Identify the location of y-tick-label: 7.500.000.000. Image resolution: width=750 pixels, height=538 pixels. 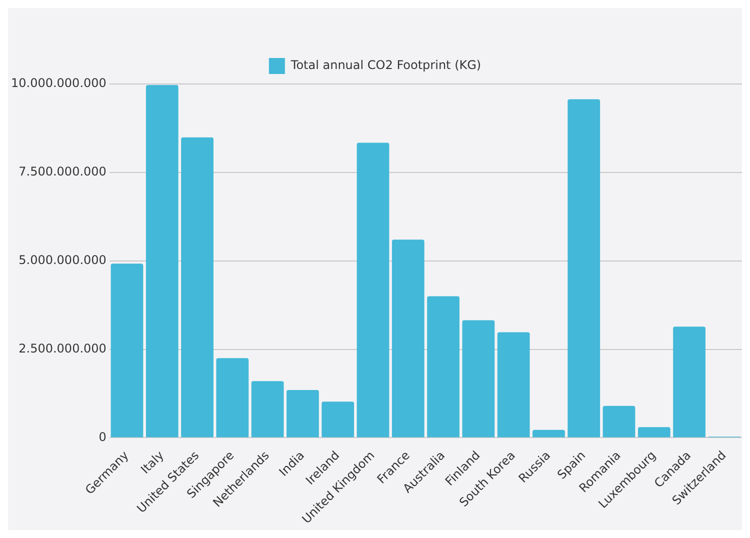
(62, 171).